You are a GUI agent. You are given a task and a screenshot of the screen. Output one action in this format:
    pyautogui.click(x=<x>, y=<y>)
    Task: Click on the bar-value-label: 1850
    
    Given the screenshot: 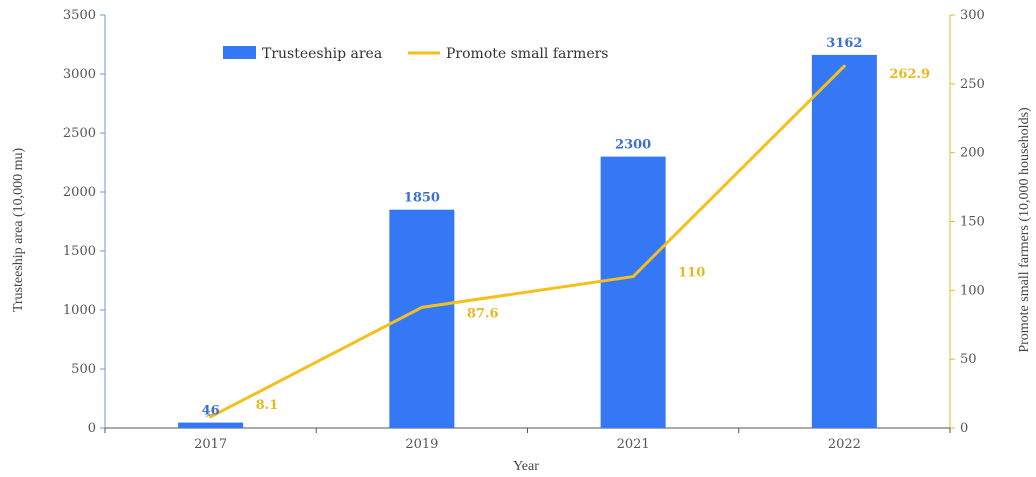 What is the action you would take?
    pyautogui.click(x=422, y=198)
    